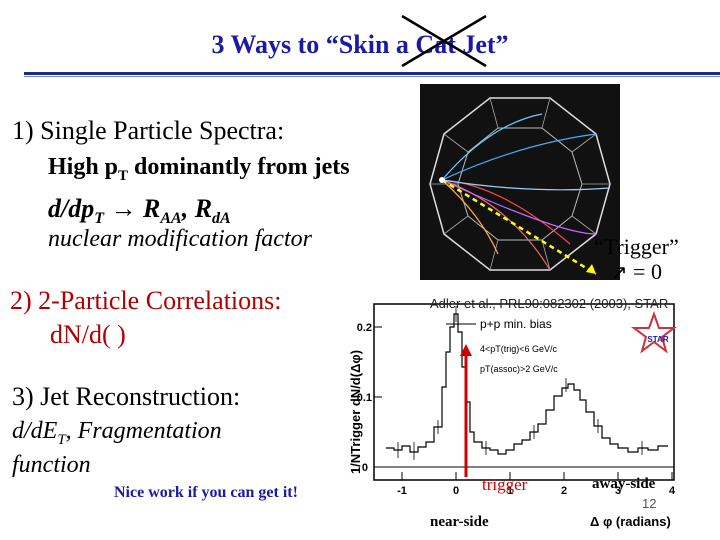 The height and width of the screenshot is (540, 720). I want to click on section3-line2: function, so click(51, 465).